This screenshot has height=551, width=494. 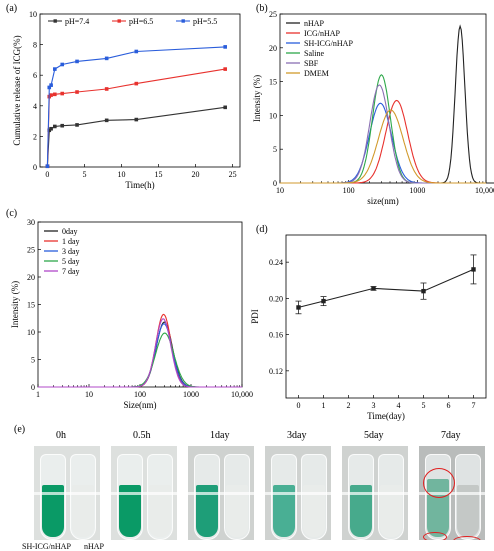 I want to click on y-axis-label: Cumulative release of ICG(%), so click(x=17, y=90).